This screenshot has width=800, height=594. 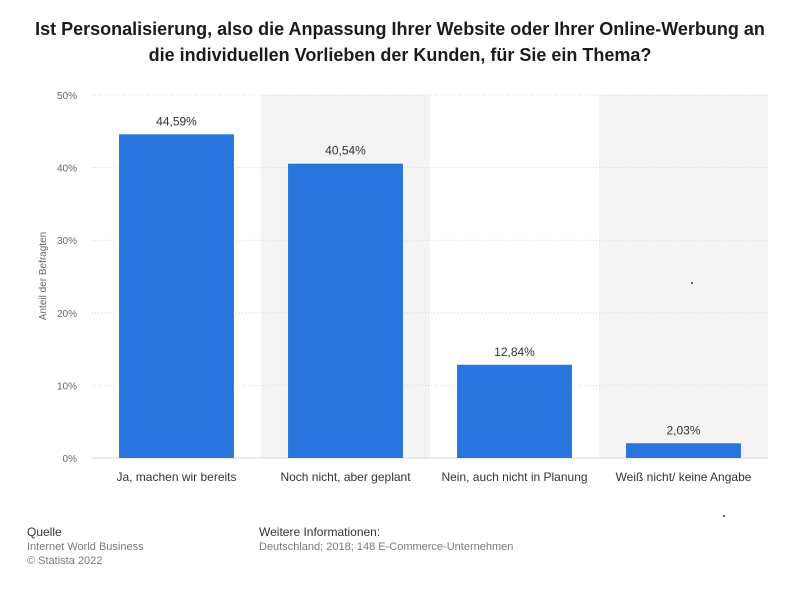 What do you see at coordinates (65, 561) in the screenshot?
I see `copyright-line: © Statista 2022` at bounding box center [65, 561].